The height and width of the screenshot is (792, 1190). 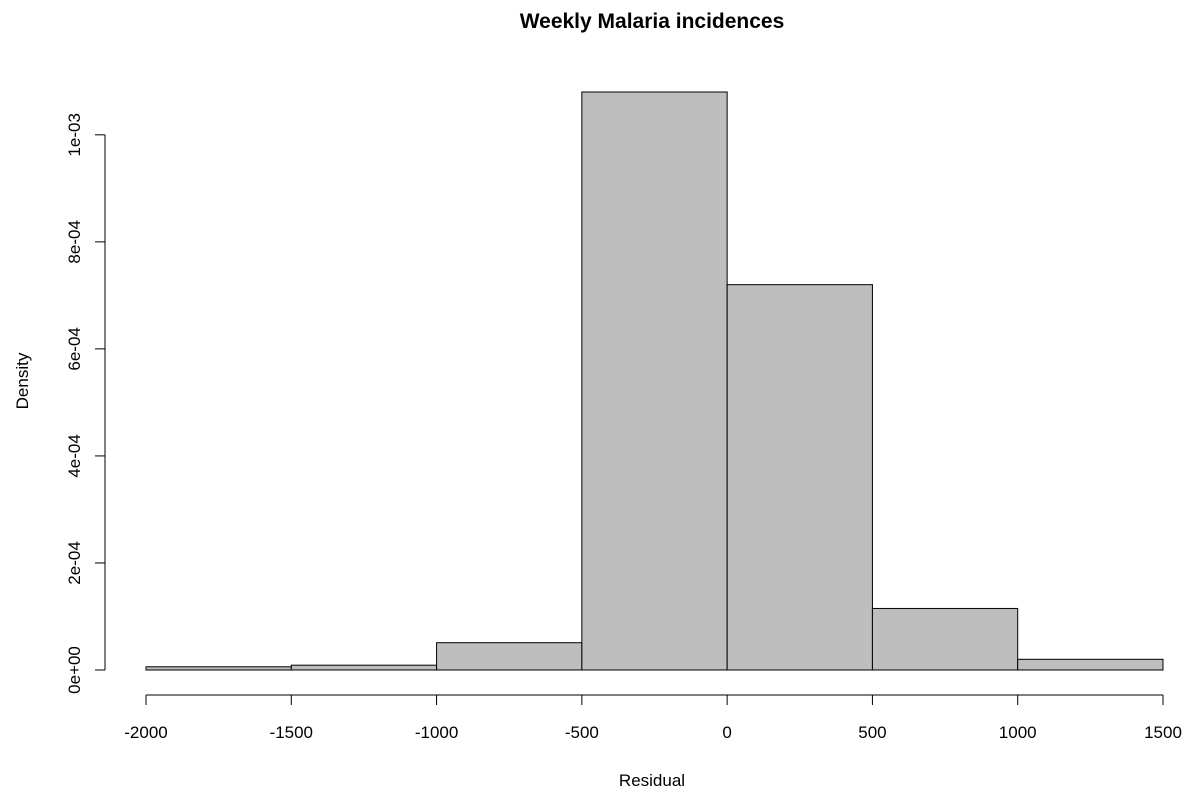 I want to click on x-tick-label: 1500, so click(x=1163, y=732).